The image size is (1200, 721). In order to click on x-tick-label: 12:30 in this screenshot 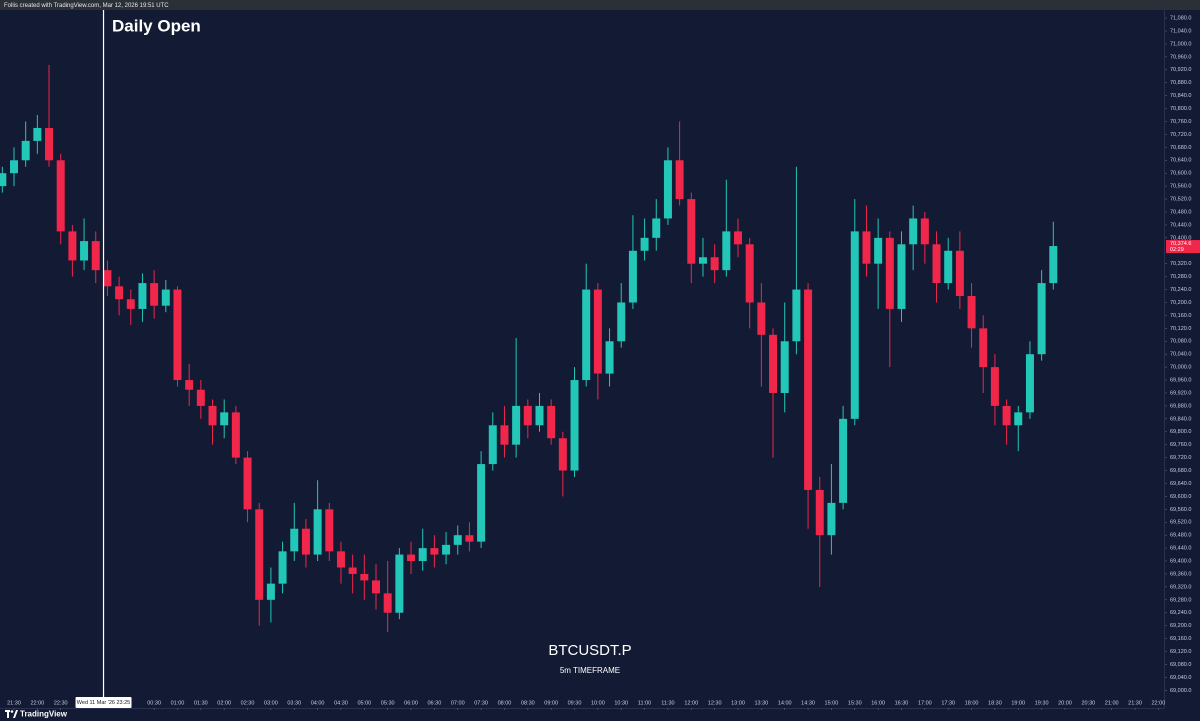, I will do `click(715, 703)`.